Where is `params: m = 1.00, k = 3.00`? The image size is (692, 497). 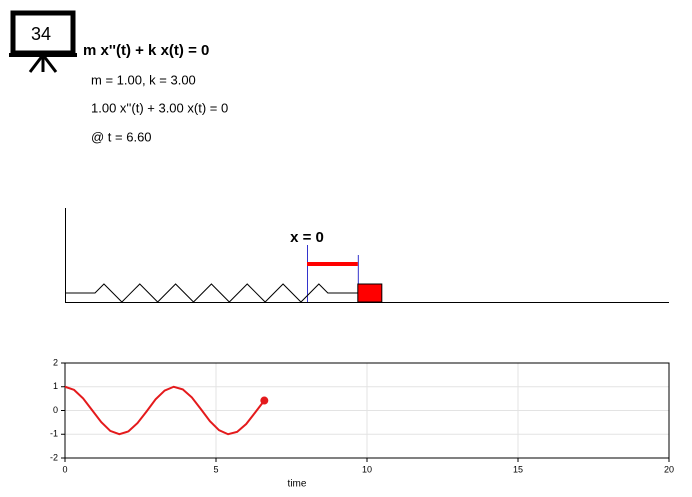 params: m = 1.00, k = 3.00 is located at coordinates (143, 79).